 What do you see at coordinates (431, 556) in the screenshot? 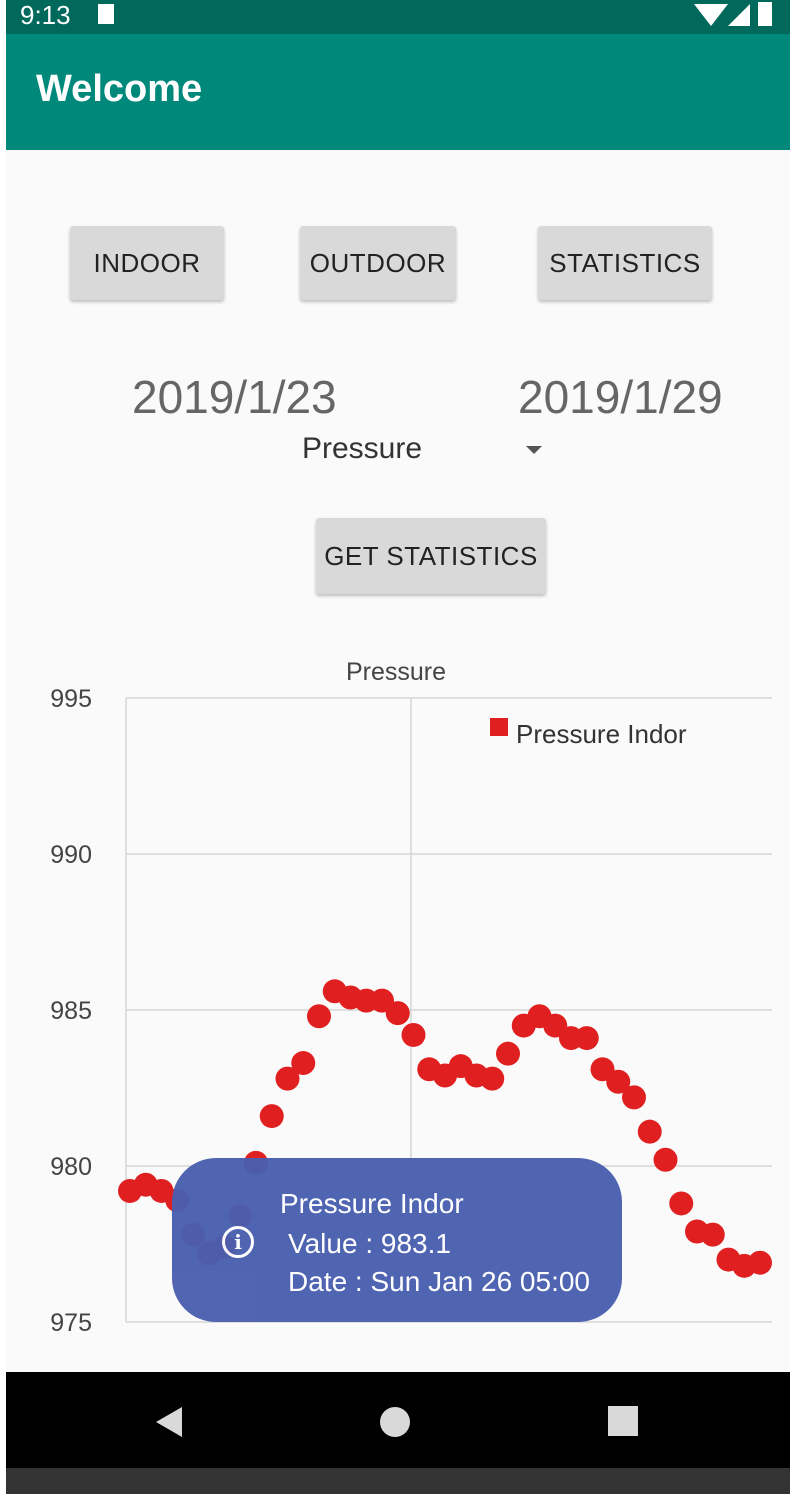
I see `get-statistics-button: GET STATISTICS` at bounding box center [431, 556].